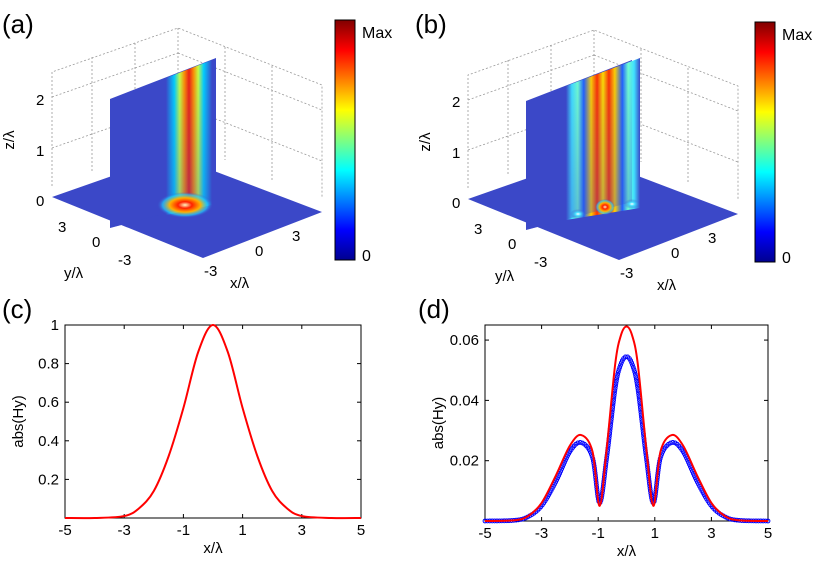 The width and height of the screenshot is (830, 563). What do you see at coordinates (540, 262) in the screenshot?
I see `panel-b-ytick: -3` at bounding box center [540, 262].